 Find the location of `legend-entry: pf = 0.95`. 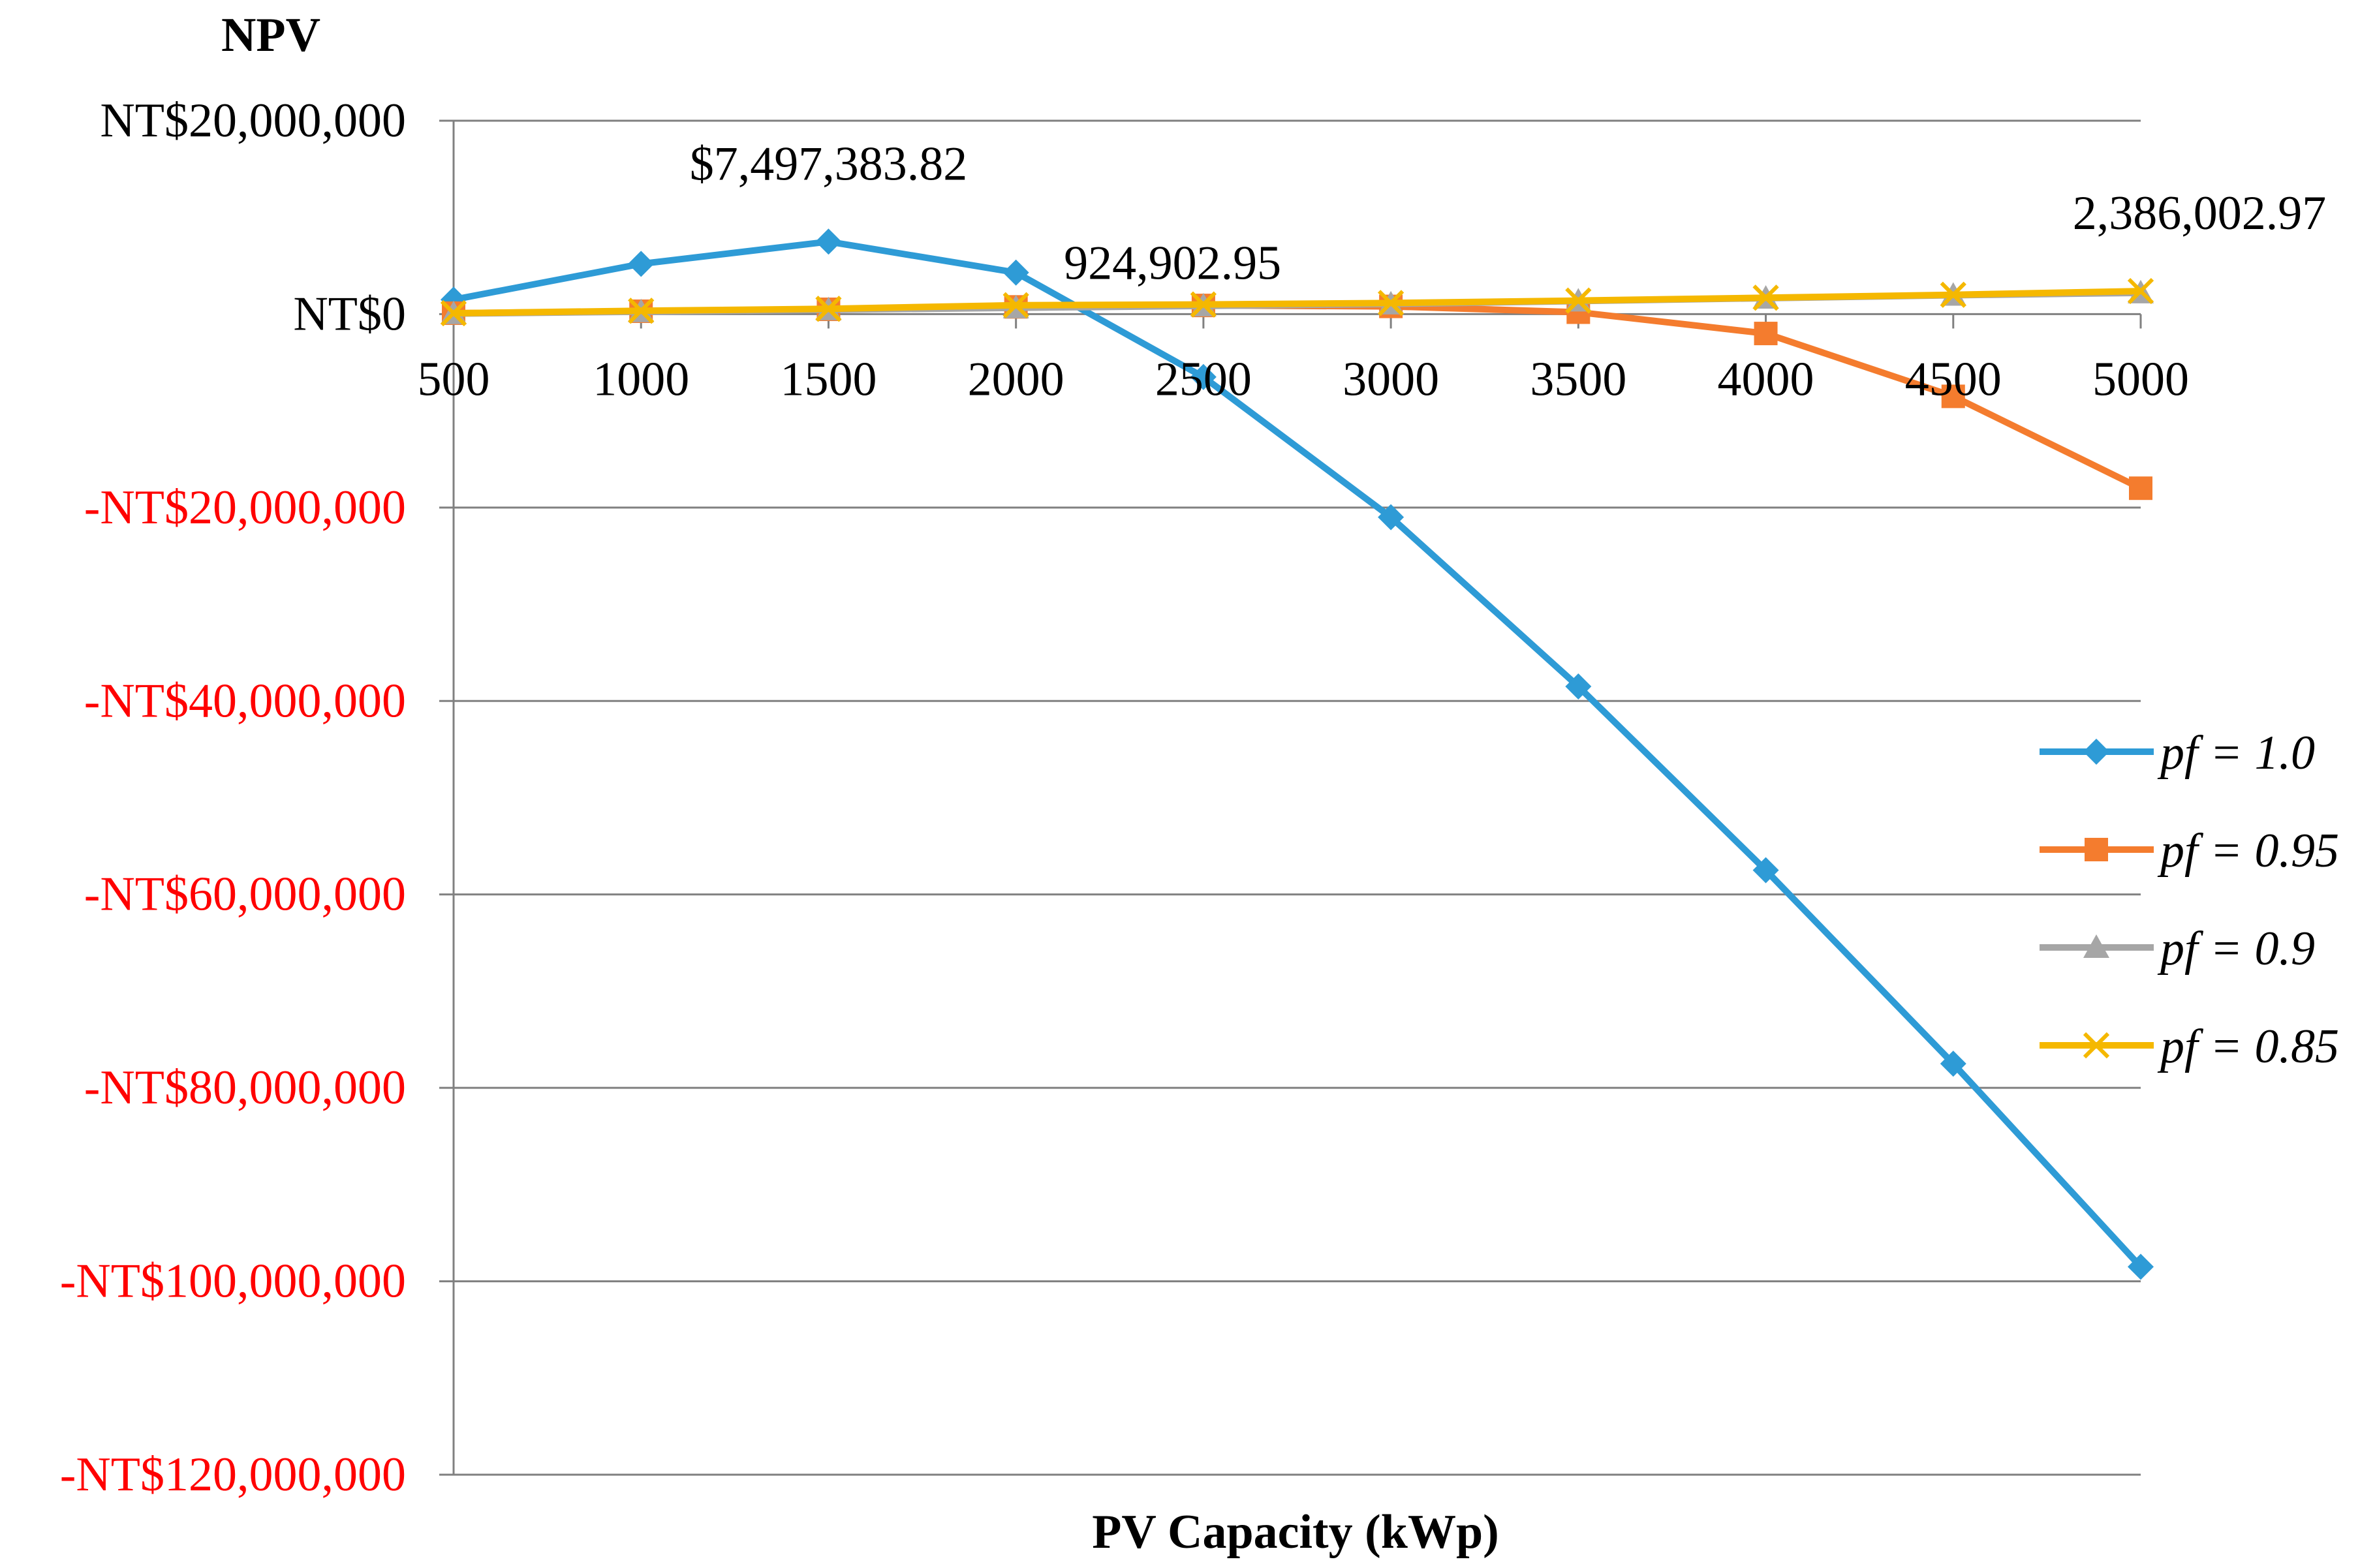

legend-entry: pf = 0.95 is located at coordinates (2189, 851).